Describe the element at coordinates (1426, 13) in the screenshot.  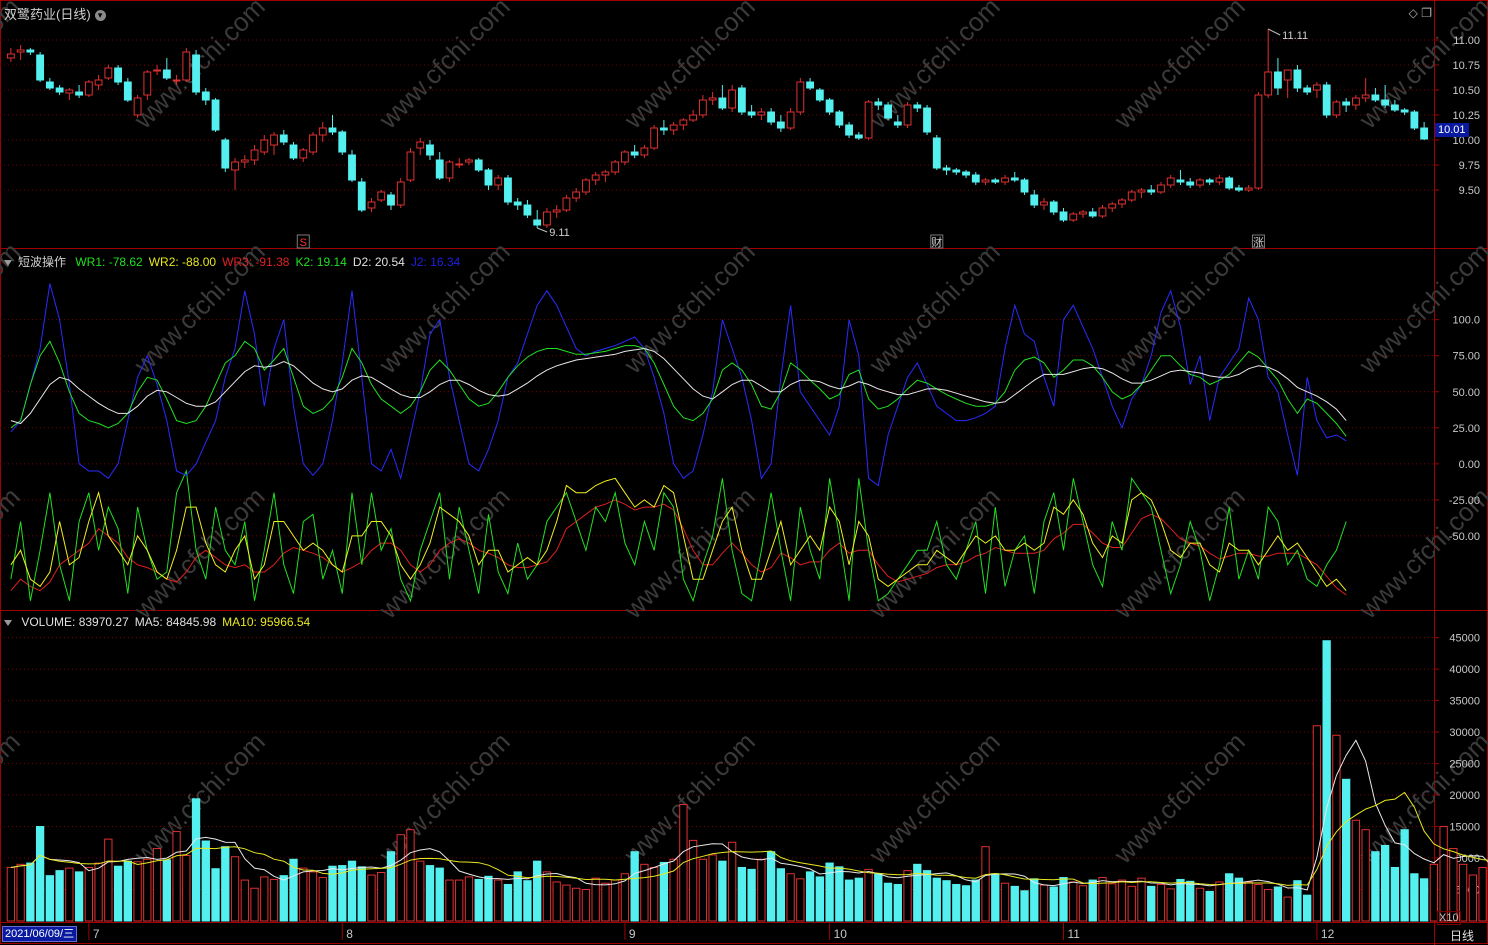
I see `restore-window-icon: ❐` at that location.